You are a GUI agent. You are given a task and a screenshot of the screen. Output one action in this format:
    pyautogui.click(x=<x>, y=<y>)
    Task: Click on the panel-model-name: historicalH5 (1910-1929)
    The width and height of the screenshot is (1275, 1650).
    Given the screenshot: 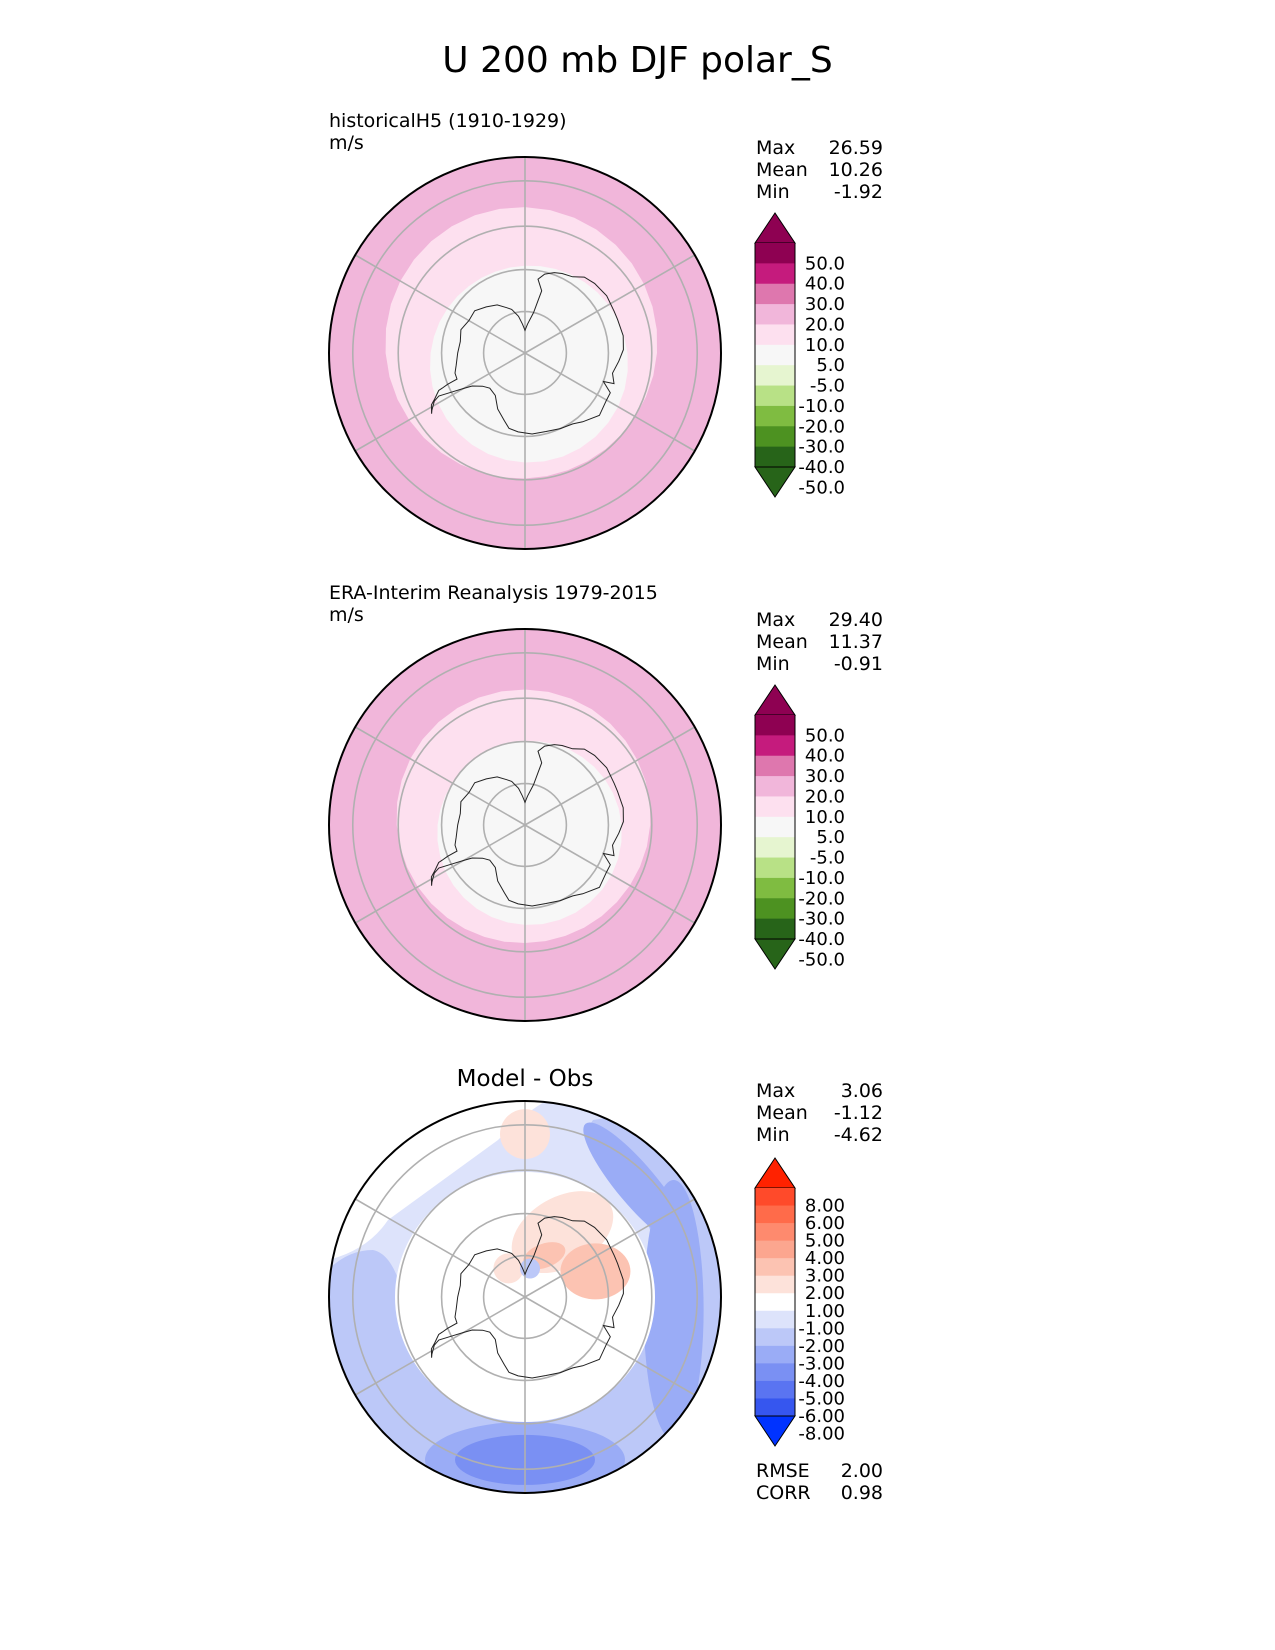 What is the action you would take?
    pyautogui.click(x=448, y=121)
    